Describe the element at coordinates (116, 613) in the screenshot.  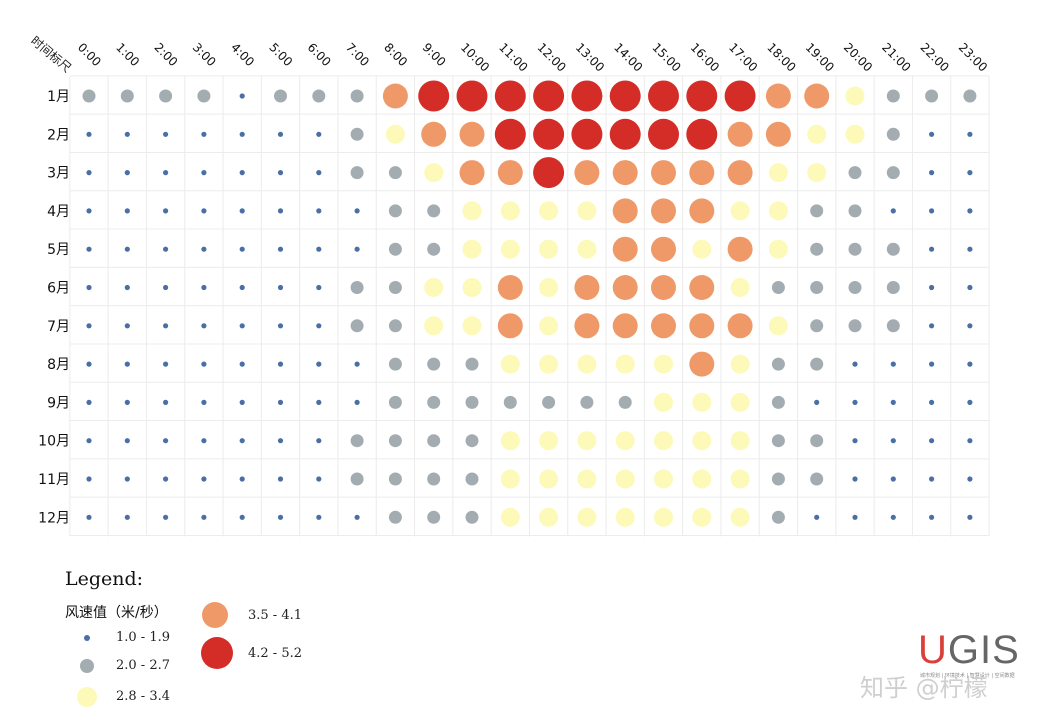
I see `legend-subtitle: 风速值（米/秒）` at that location.